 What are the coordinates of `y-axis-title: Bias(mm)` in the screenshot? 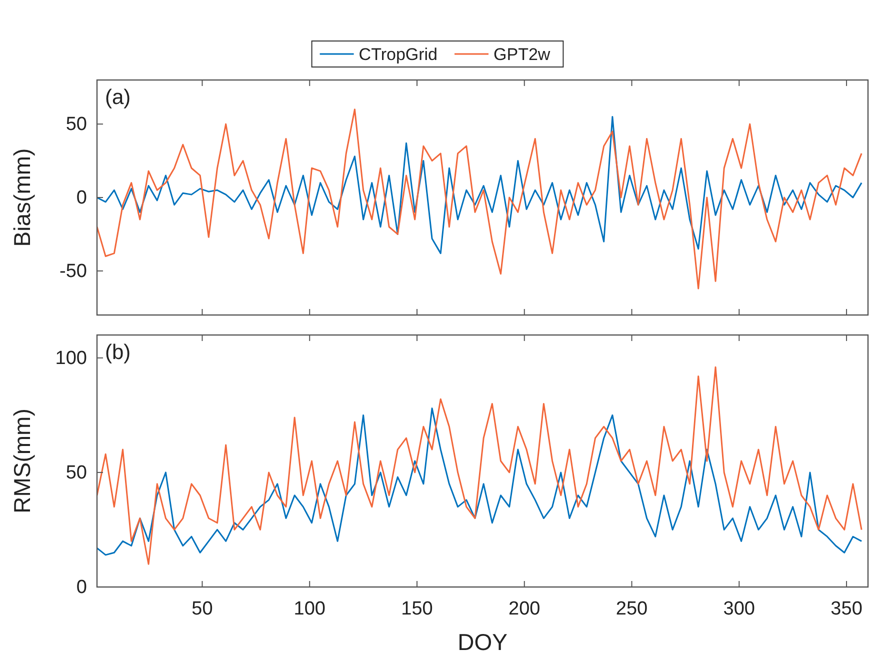 It's located at (22, 197).